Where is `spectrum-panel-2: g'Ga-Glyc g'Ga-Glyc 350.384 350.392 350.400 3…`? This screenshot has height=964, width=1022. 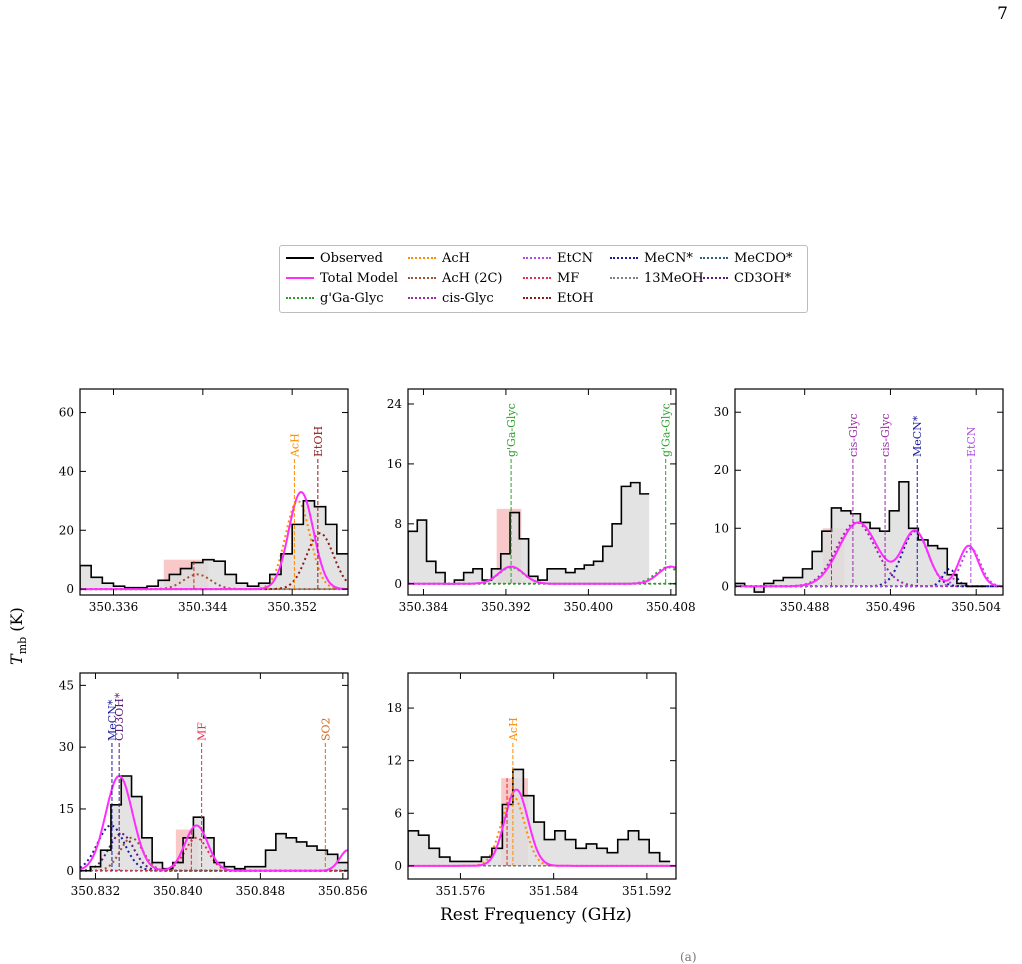 spectrum-panel-2: g'Ga-Glyc g'Ga-Glyc 350.384 350.392 350.400 3… is located at coordinates (541, 501).